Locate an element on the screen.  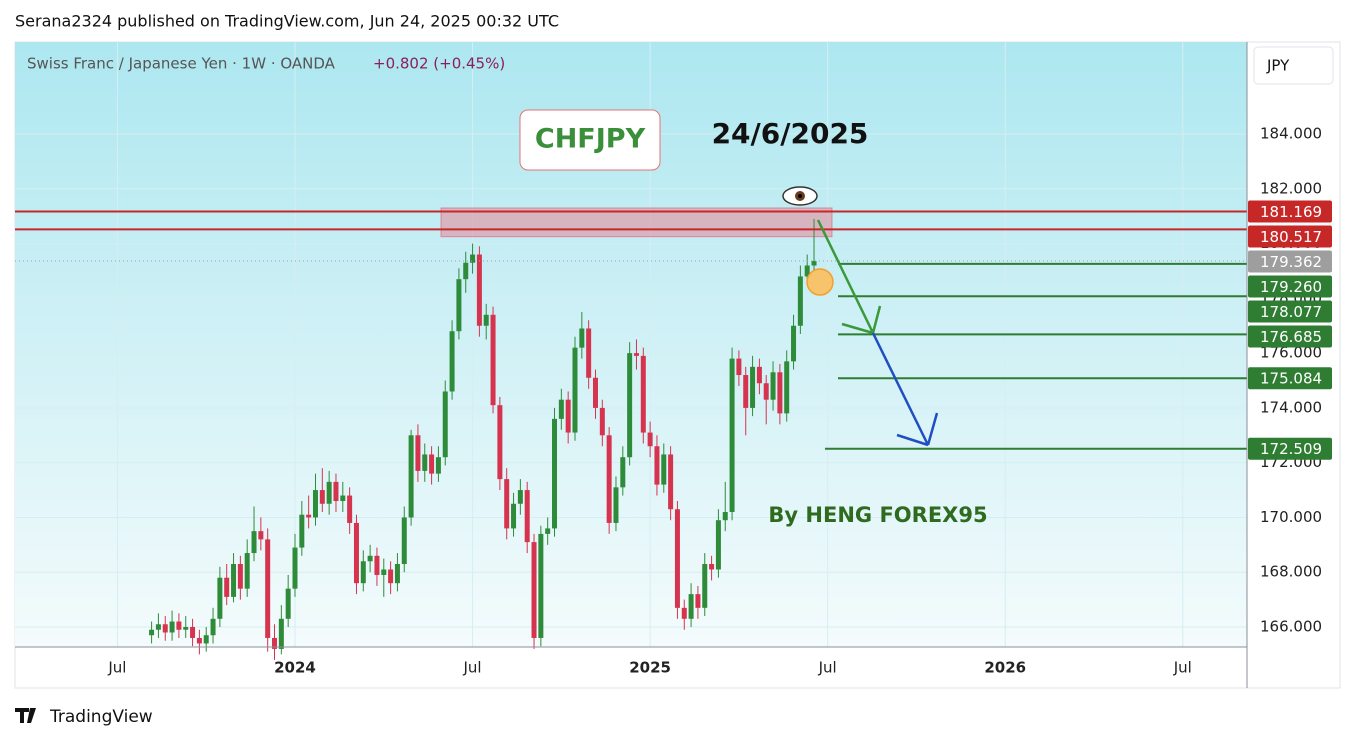
x-tick-label: 2024 is located at coordinates (295, 668).